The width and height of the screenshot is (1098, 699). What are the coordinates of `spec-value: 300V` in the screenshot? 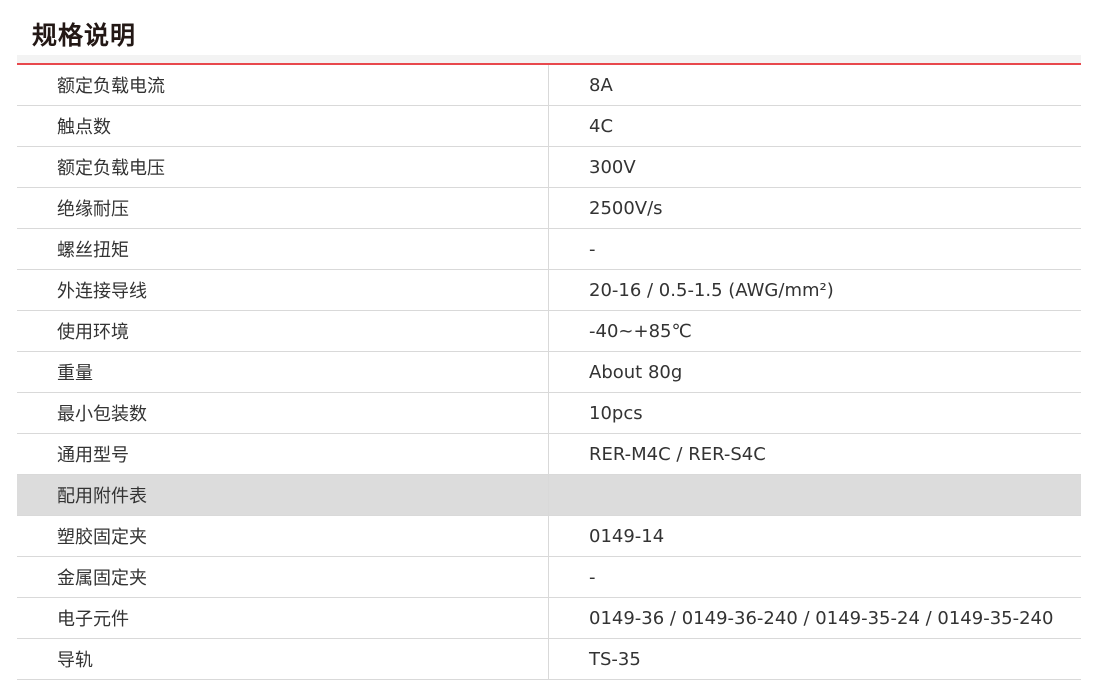 It's located at (814, 167).